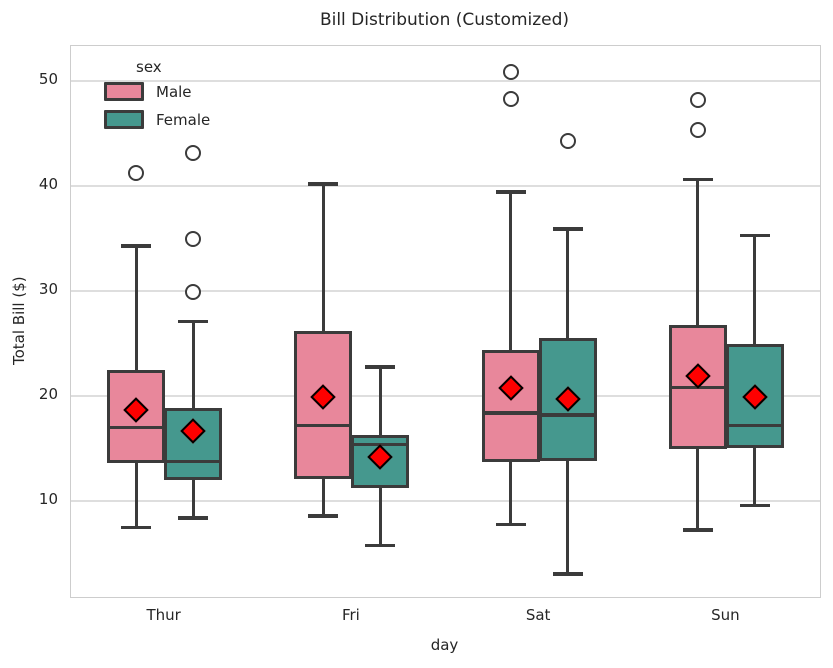 Image resolution: width=833 pixels, height=668 pixels. What do you see at coordinates (380, 545) in the screenshot?
I see `whisker-cap-bottom-fri-female` at bounding box center [380, 545].